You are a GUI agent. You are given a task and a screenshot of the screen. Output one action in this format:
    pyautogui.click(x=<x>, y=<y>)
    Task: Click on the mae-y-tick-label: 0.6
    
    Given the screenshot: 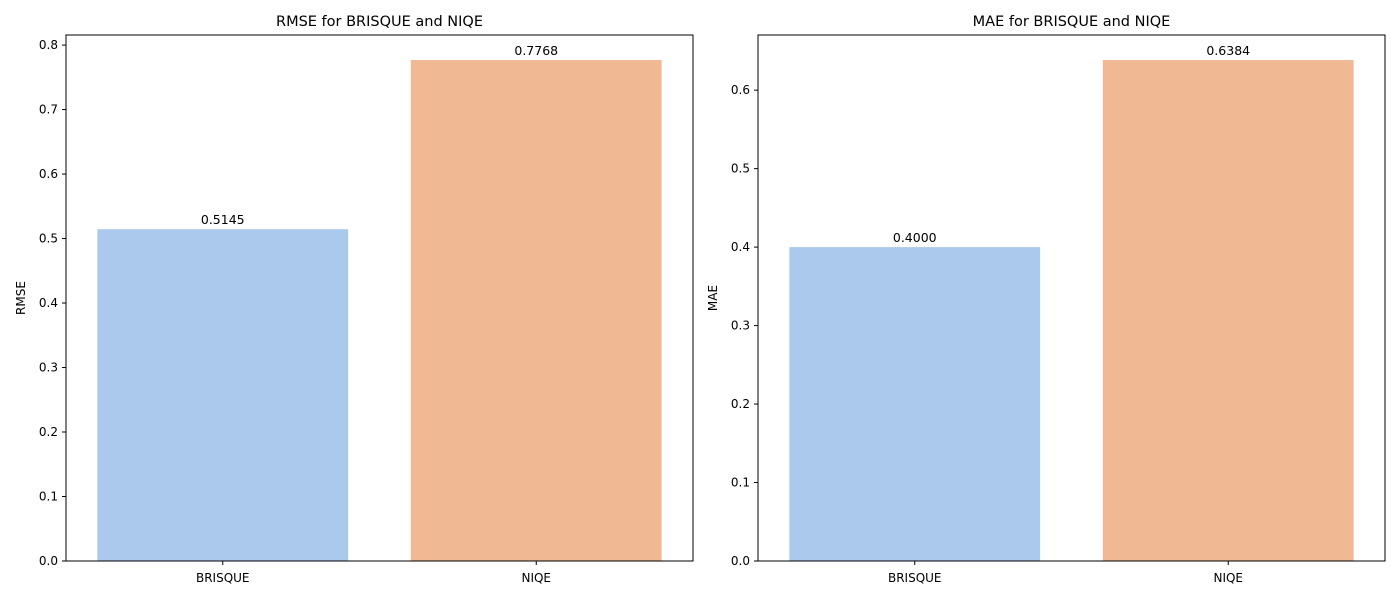 What is the action you would take?
    pyautogui.click(x=740, y=90)
    